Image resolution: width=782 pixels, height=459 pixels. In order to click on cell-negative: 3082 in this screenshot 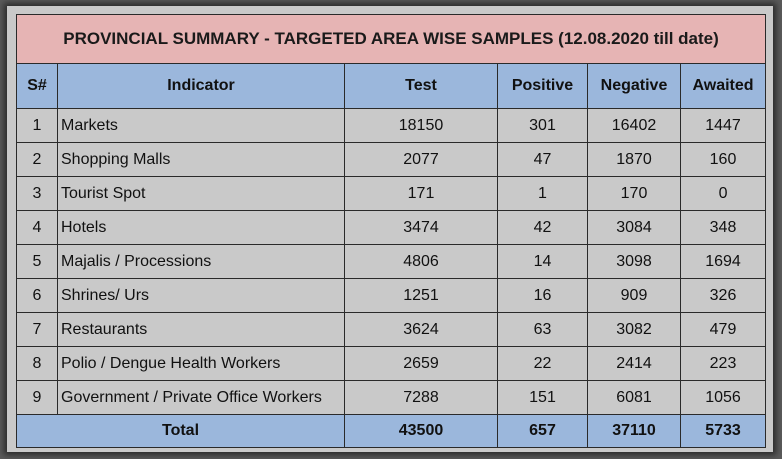, I will do `click(634, 329)`.